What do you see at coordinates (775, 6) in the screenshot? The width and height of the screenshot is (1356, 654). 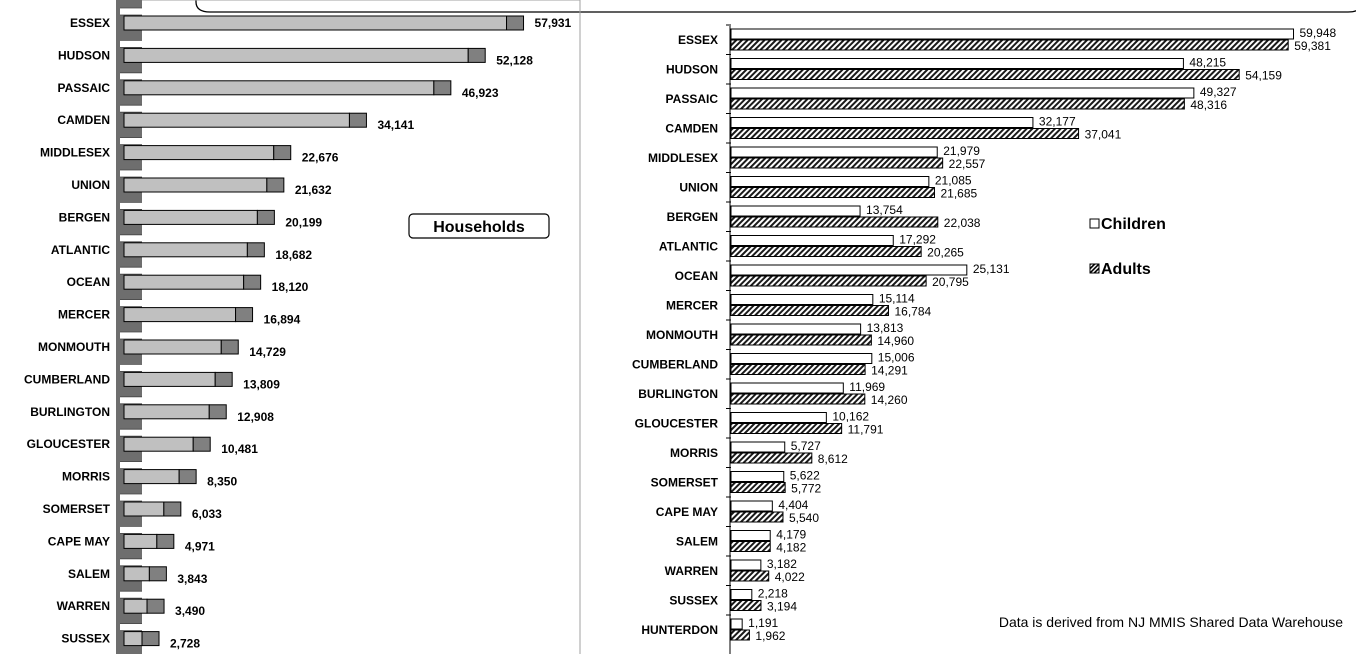 I see `top-frame` at bounding box center [775, 6].